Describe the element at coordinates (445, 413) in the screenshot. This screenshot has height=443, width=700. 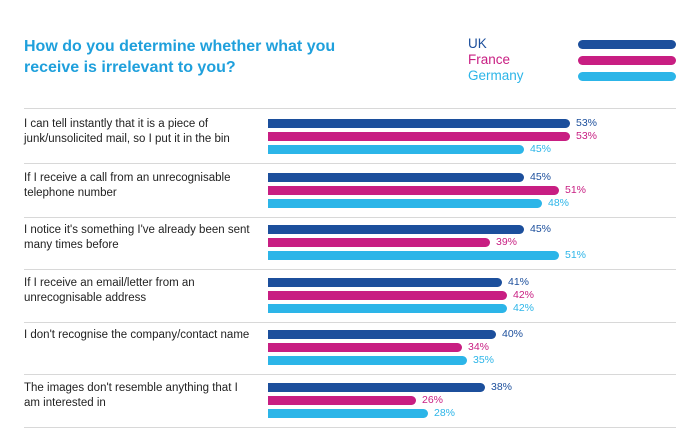
I see `value-label-germany: 28%` at that location.